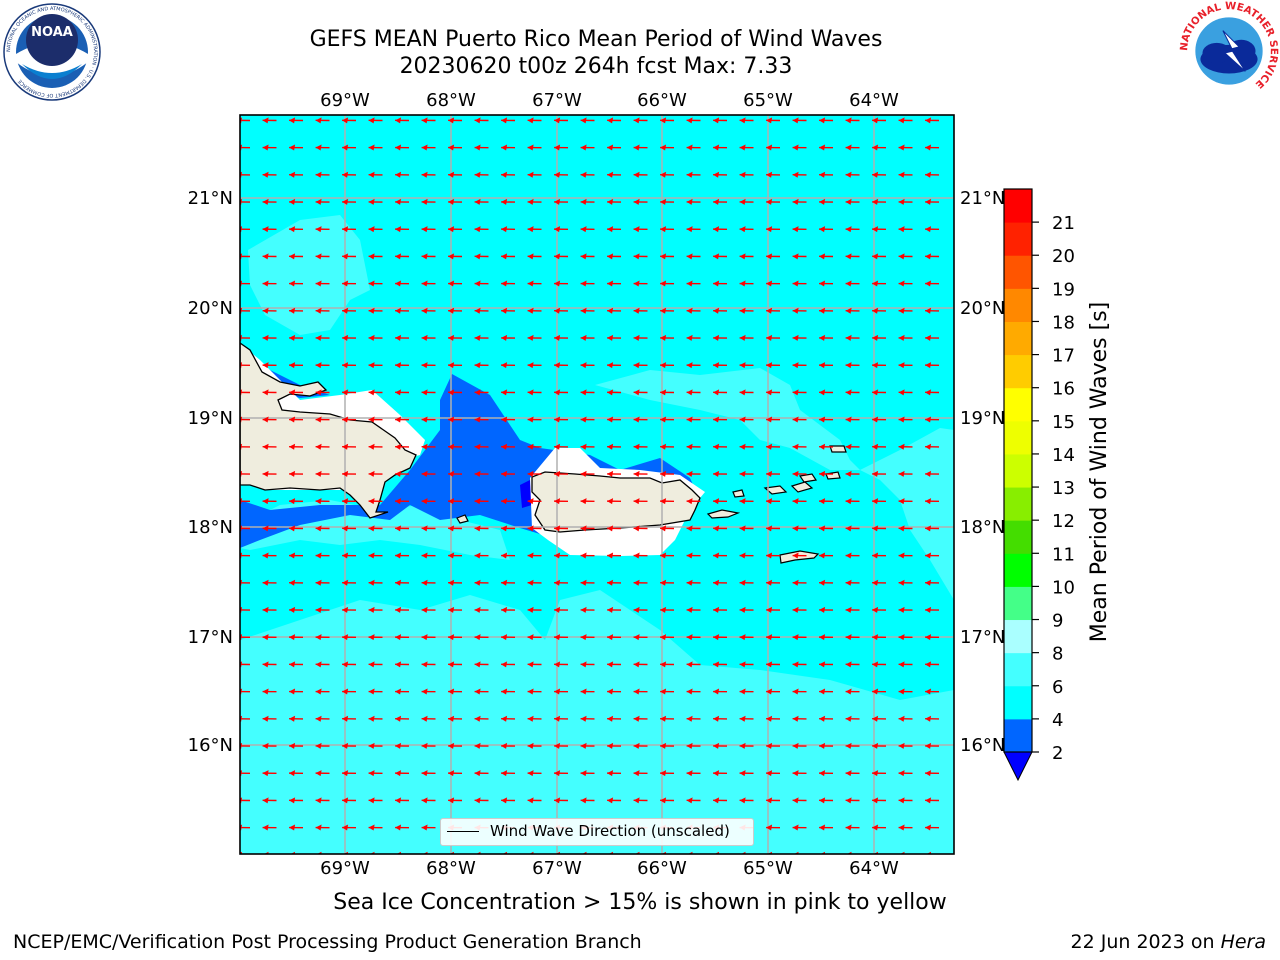  I want to click on land-virgin-islands, so click(738, 493).